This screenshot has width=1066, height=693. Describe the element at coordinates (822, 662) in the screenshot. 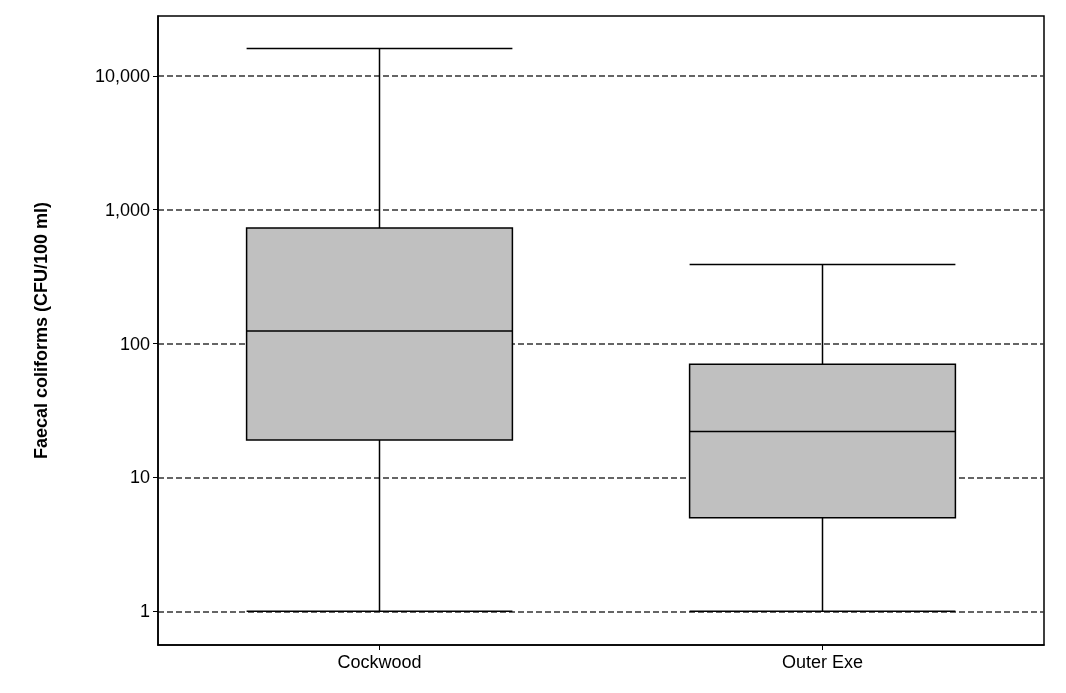

I see `x-tick-label: Outer Exe` at that location.